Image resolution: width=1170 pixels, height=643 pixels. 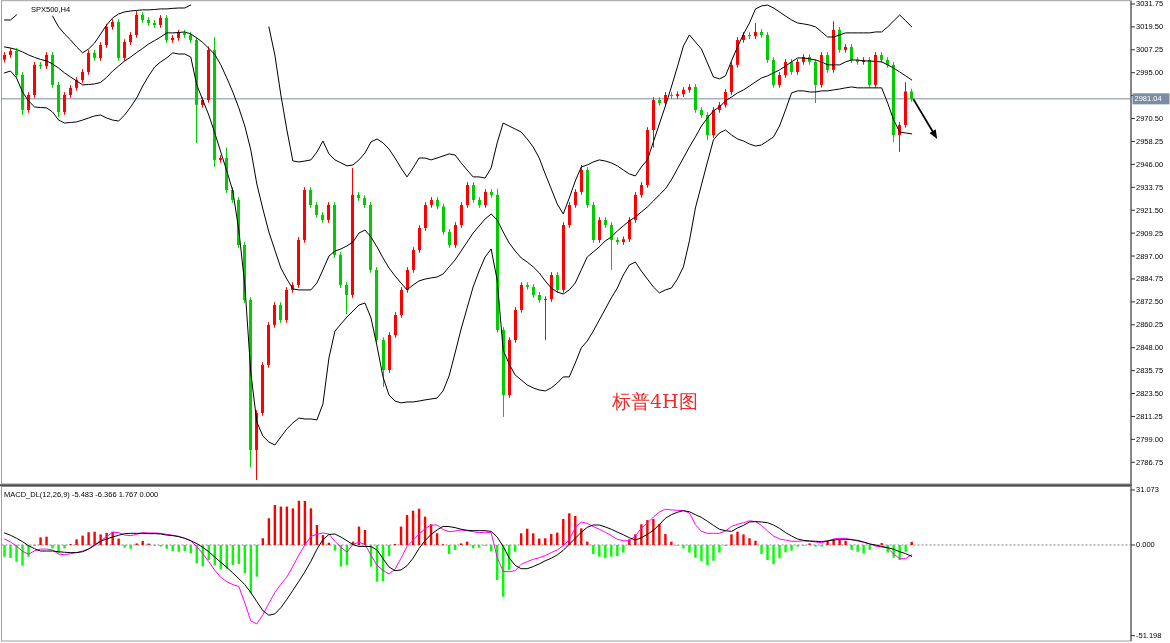 I want to click on annotation: 标普4H图, so click(x=654, y=401).